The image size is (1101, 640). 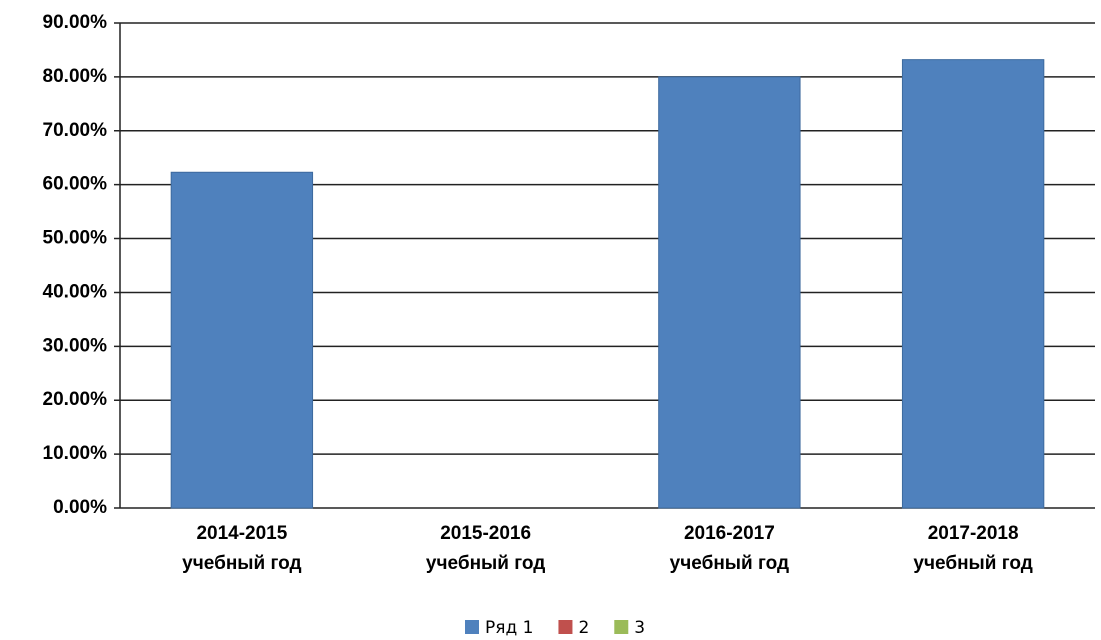 What do you see at coordinates (485, 548) in the screenshot?
I see `x-tick-label: 2015-2016 учебный год` at bounding box center [485, 548].